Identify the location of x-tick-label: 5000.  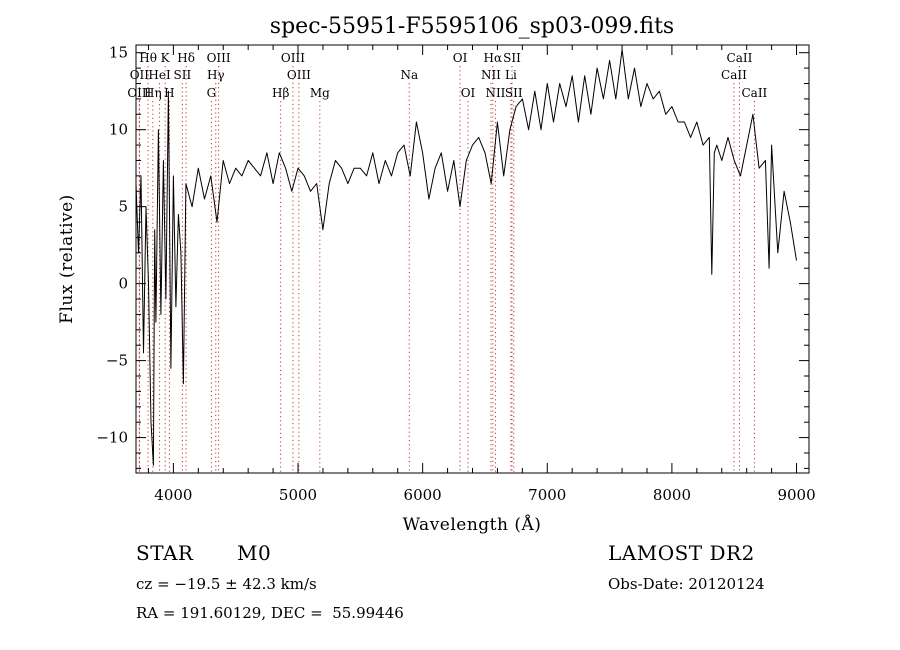
(298, 495).